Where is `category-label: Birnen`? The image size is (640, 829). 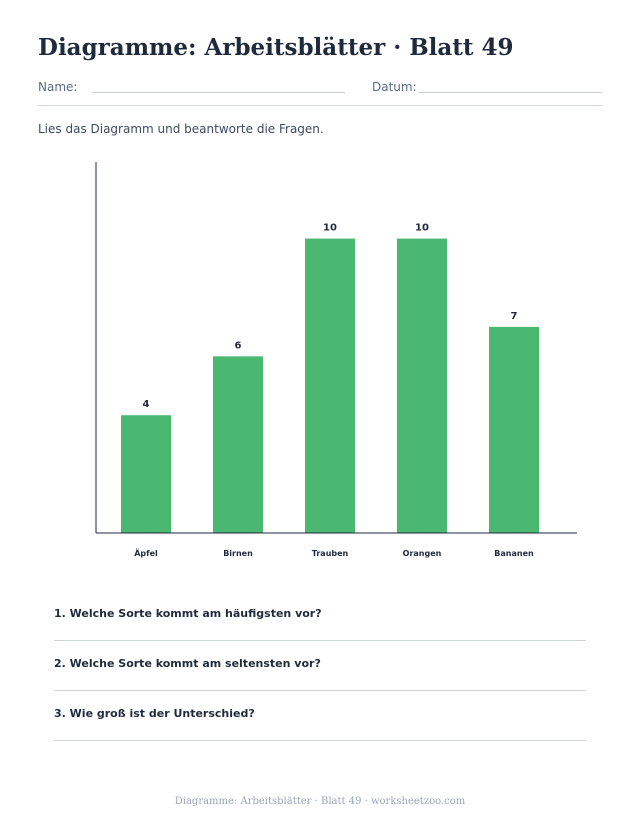
category-label: Birnen is located at coordinates (238, 553).